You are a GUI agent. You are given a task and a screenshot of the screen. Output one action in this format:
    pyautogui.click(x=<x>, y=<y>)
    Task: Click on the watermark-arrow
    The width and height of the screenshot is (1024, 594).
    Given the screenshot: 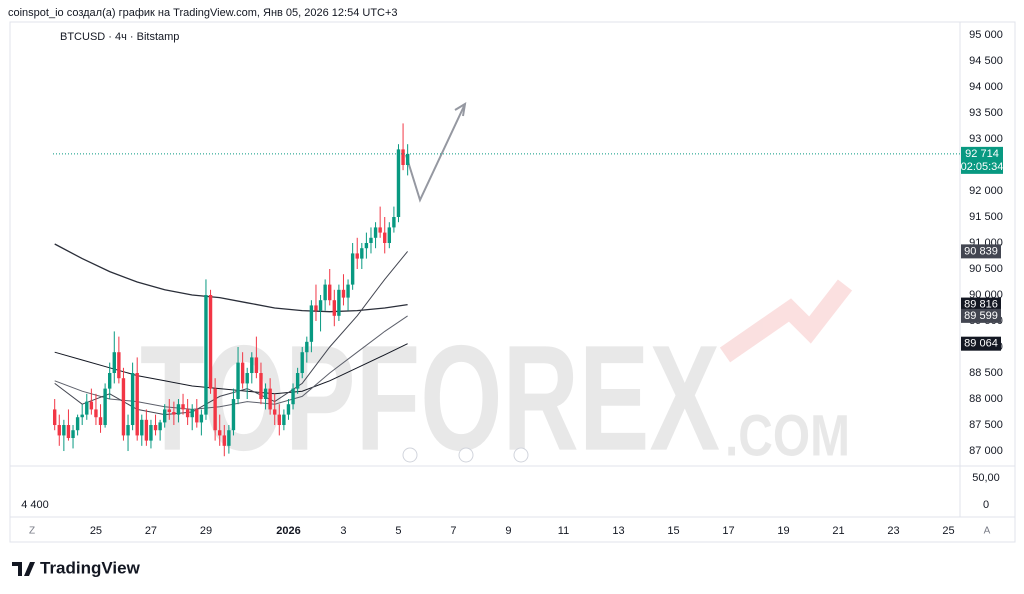 What is the action you would take?
    pyautogui.click(x=786, y=321)
    